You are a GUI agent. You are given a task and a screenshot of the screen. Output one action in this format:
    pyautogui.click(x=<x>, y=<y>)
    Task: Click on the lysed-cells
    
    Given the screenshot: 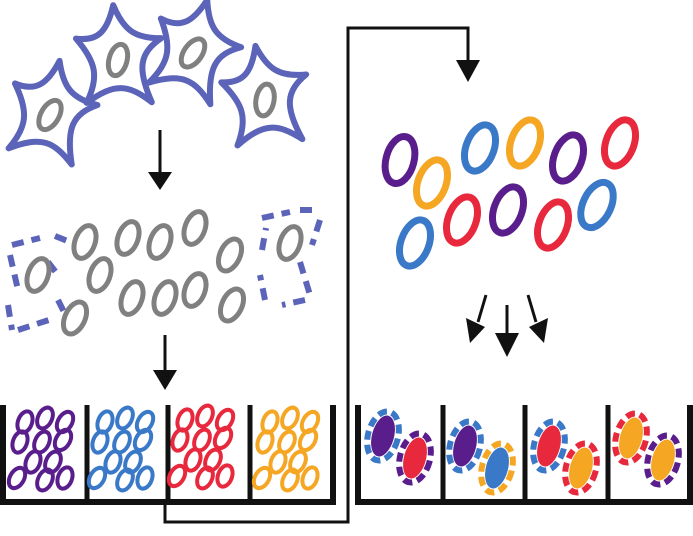 What is the action you would take?
    pyautogui.click(x=164, y=272)
    